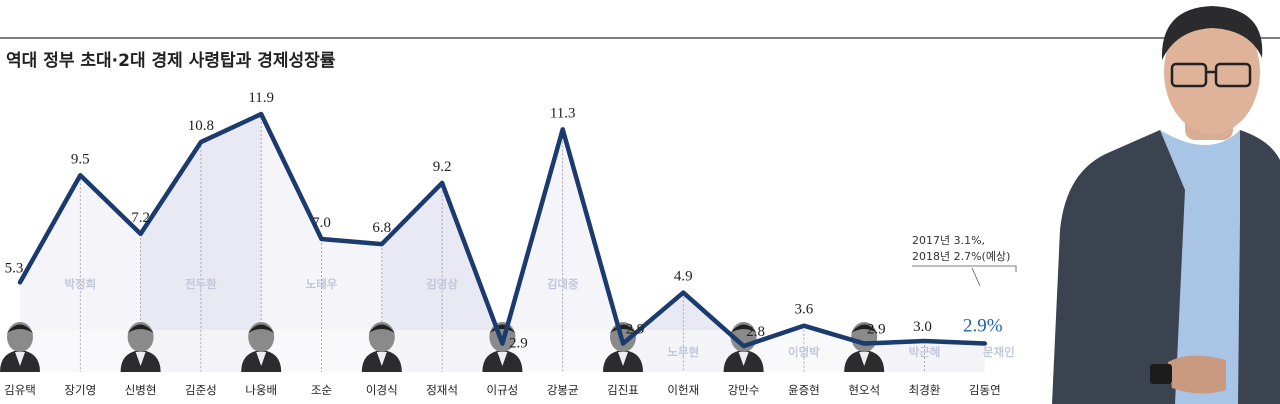  Describe the element at coordinates (201, 126) in the screenshot. I see `value-label-3: 10.8` at that location.